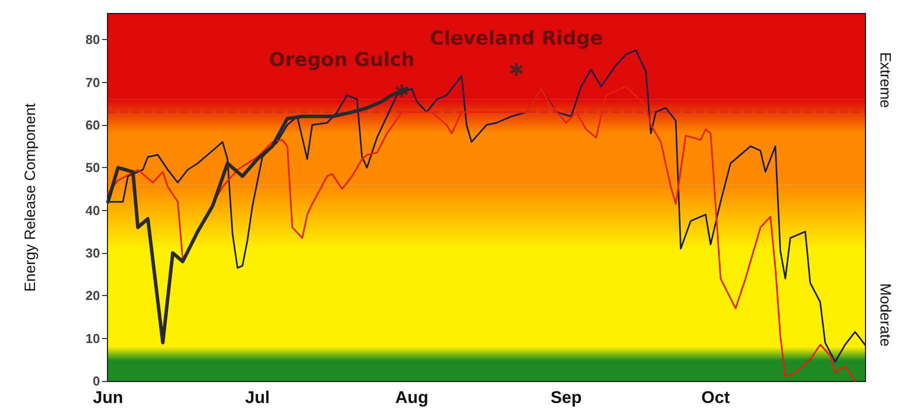  Describe the element at coordinates (93, 210) in the screenshot. I see `y-tick-label: 40` at that location.